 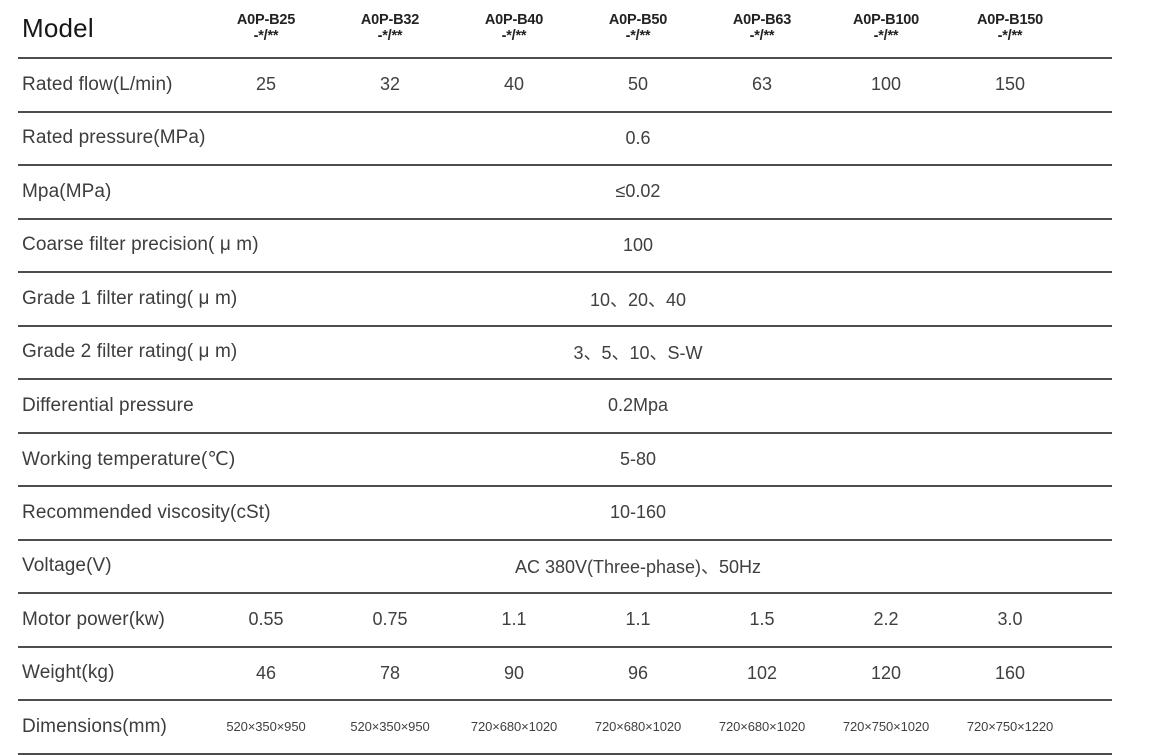 I want to click on cell-span-value: 0.6, so click(x=638, y=137).